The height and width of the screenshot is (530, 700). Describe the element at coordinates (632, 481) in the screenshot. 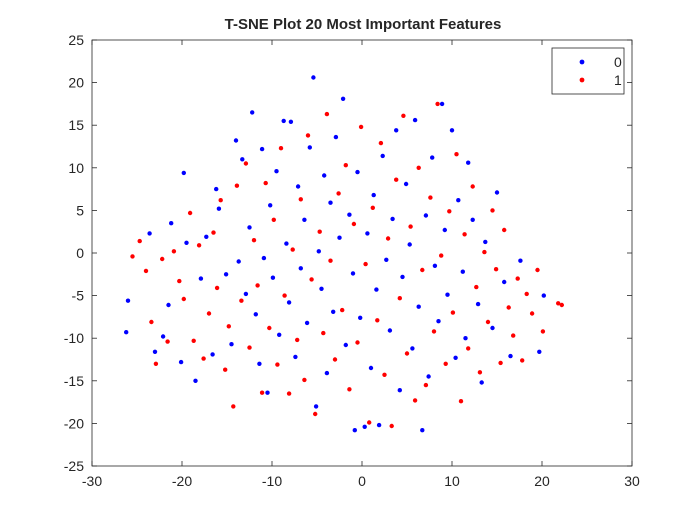

I see `x-tick-label: 30` at that location.